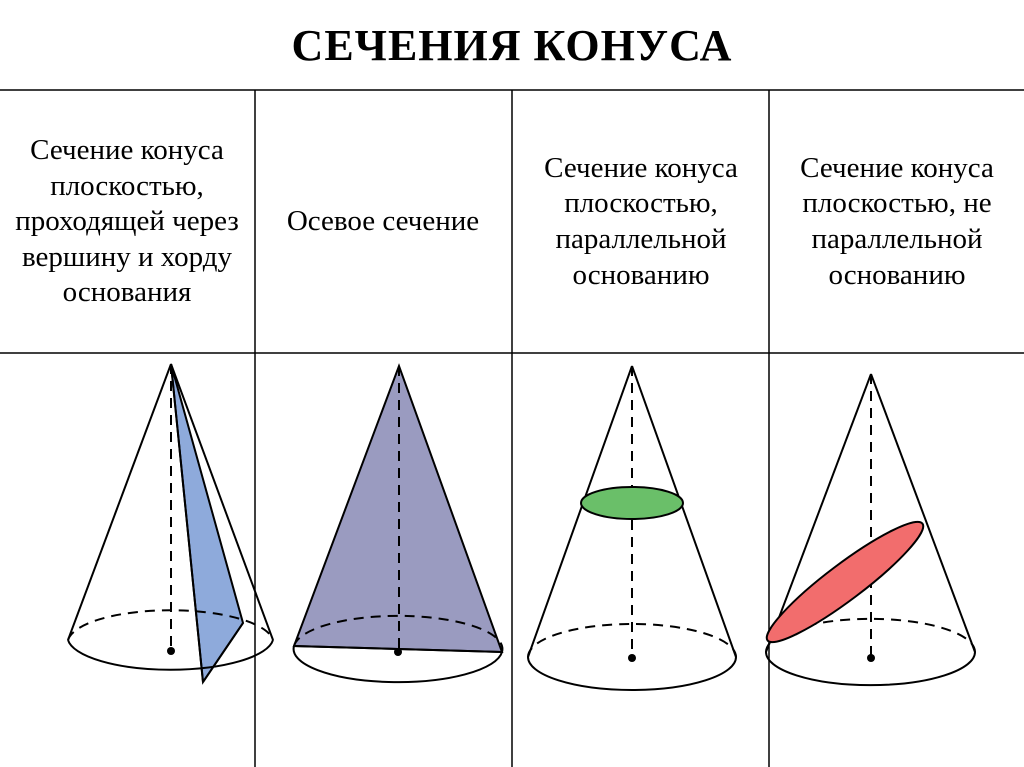 The height and width of the screenshot is (767, 1024). I want to click on column-label-2: Осевое сечение, so click(383, 221).